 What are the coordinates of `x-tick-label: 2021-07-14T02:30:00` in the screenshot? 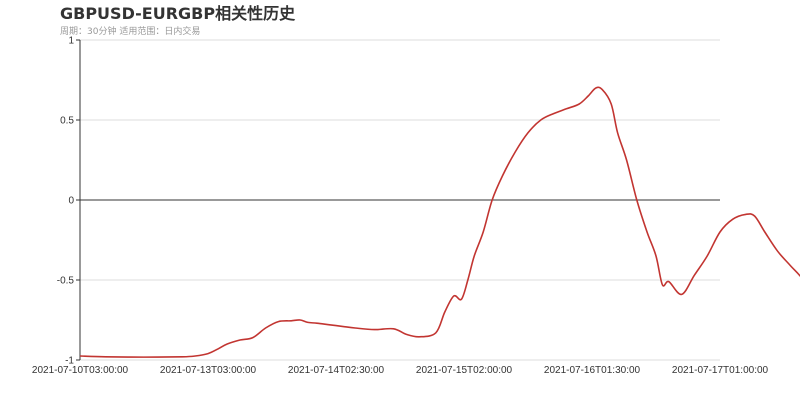 It's located at (336, 370).